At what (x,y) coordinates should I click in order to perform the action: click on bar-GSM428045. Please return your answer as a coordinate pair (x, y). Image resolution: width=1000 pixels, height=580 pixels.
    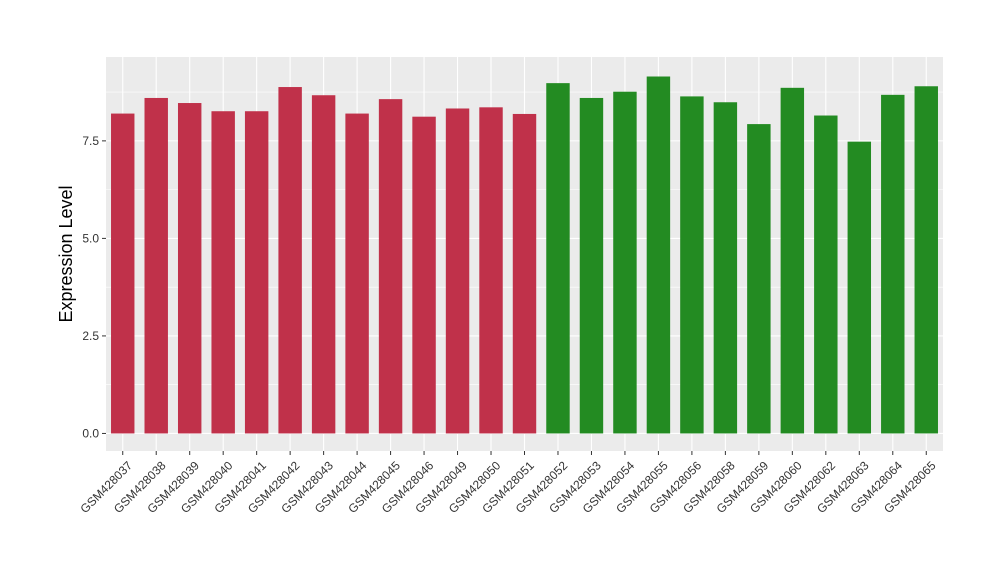
    Looking at the image, I should click on (390, 266).